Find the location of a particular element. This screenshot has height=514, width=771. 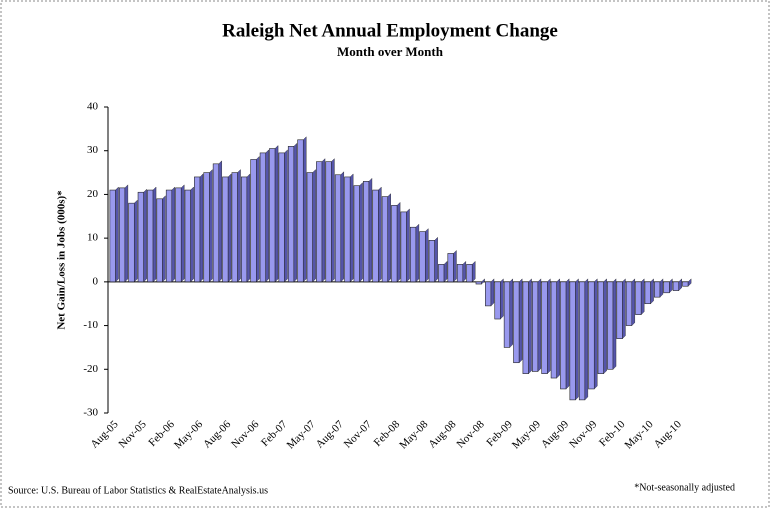

y-tick-label: -20 is located at coordinates (90, 369).